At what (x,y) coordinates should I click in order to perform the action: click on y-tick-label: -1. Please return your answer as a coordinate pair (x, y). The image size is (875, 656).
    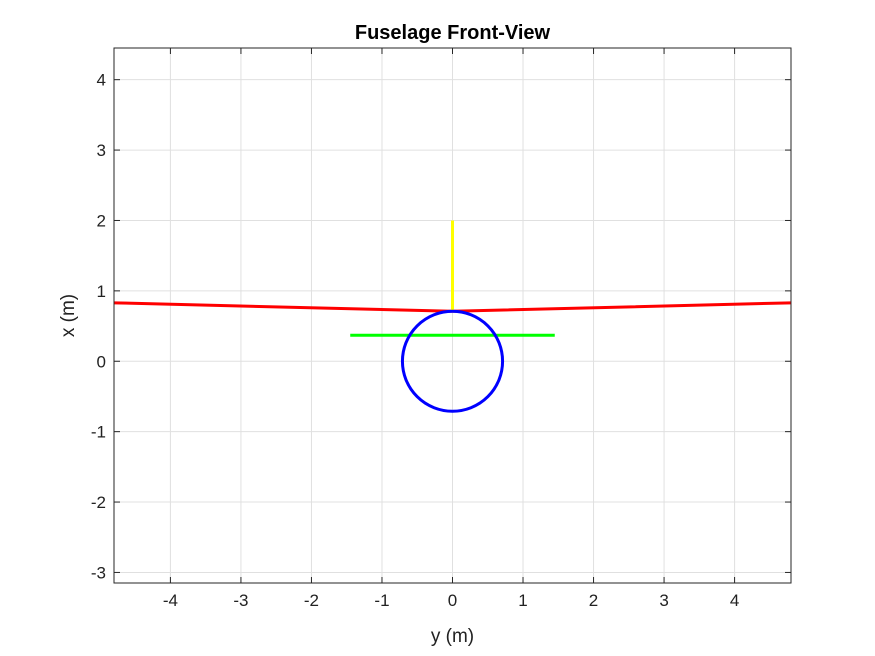
    Looking at the image, I should click on (98, 432).